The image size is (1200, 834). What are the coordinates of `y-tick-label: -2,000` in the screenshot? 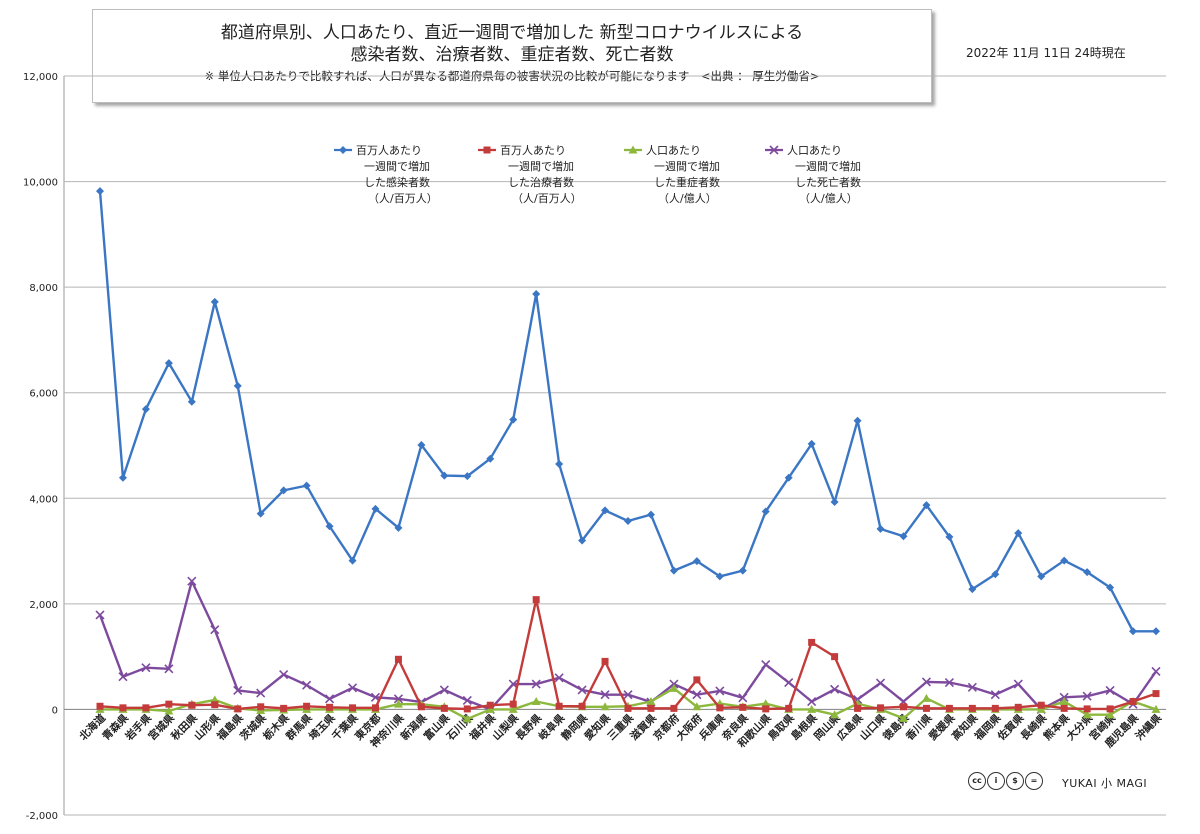 It's located at (42, 816).